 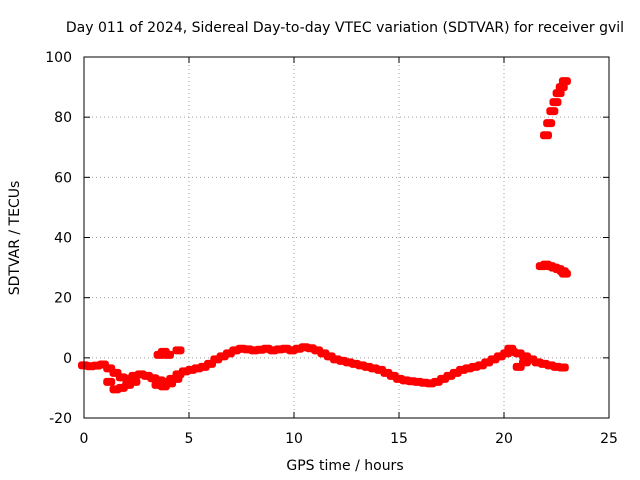 I want to click on y-tick-label: -20, so click(x=60, y=419).